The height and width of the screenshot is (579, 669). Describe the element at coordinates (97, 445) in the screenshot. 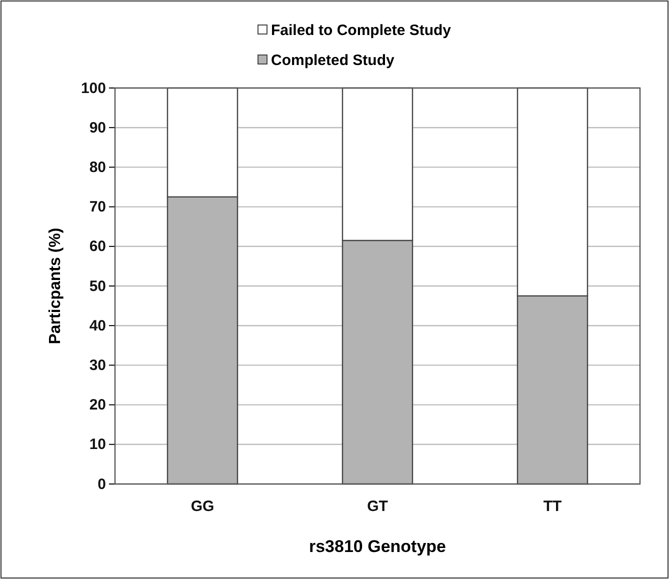

I see `y-tick-label: 10` at that location.